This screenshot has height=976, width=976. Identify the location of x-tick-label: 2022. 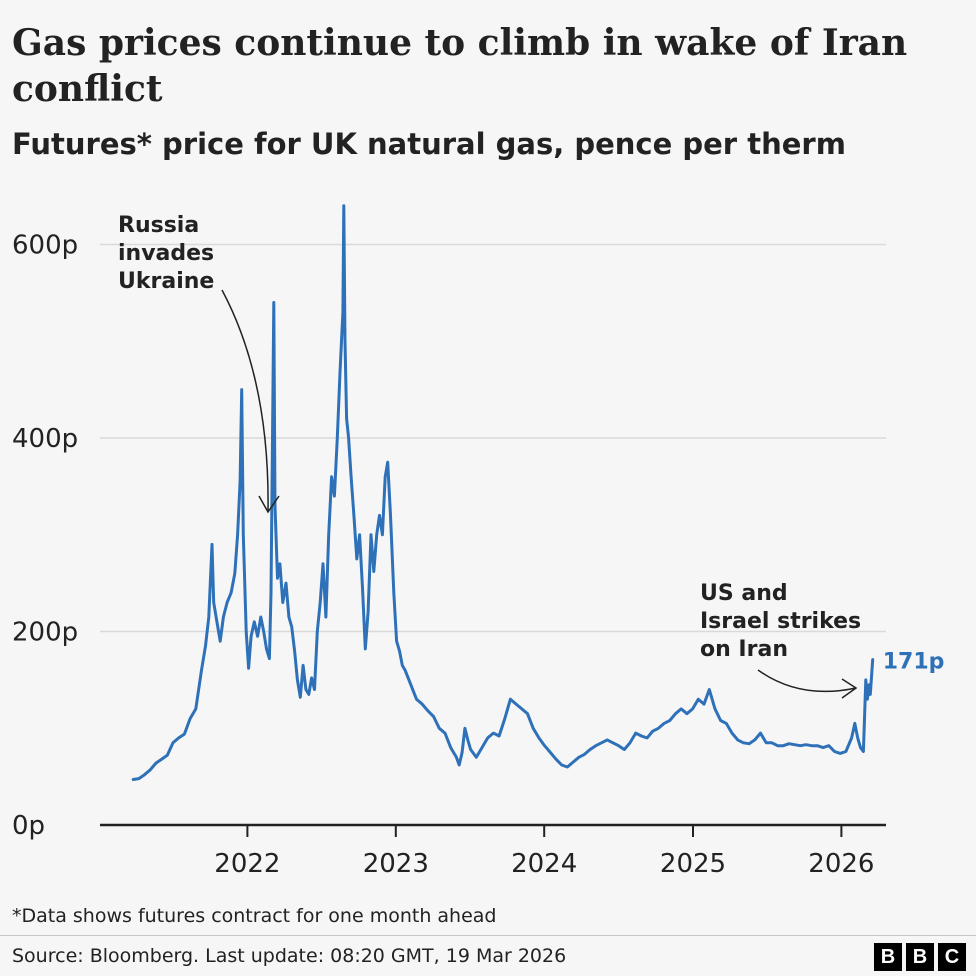
(247, 864).